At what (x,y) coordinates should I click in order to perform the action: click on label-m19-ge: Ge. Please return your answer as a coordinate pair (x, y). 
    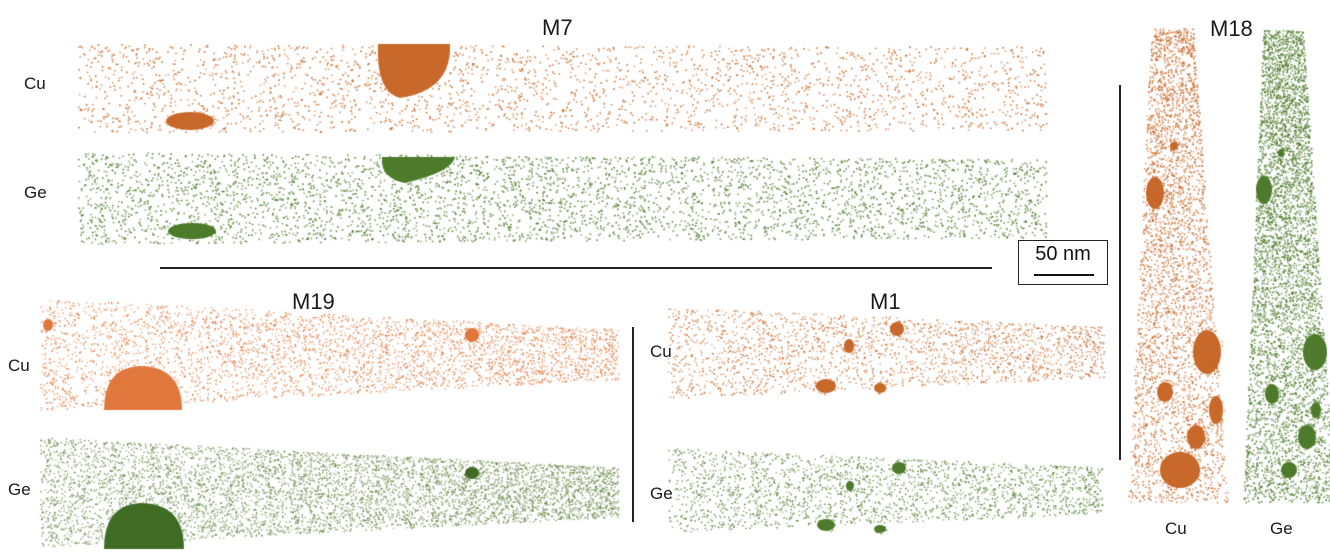
    Looking at the image, I should click on (19, 489).